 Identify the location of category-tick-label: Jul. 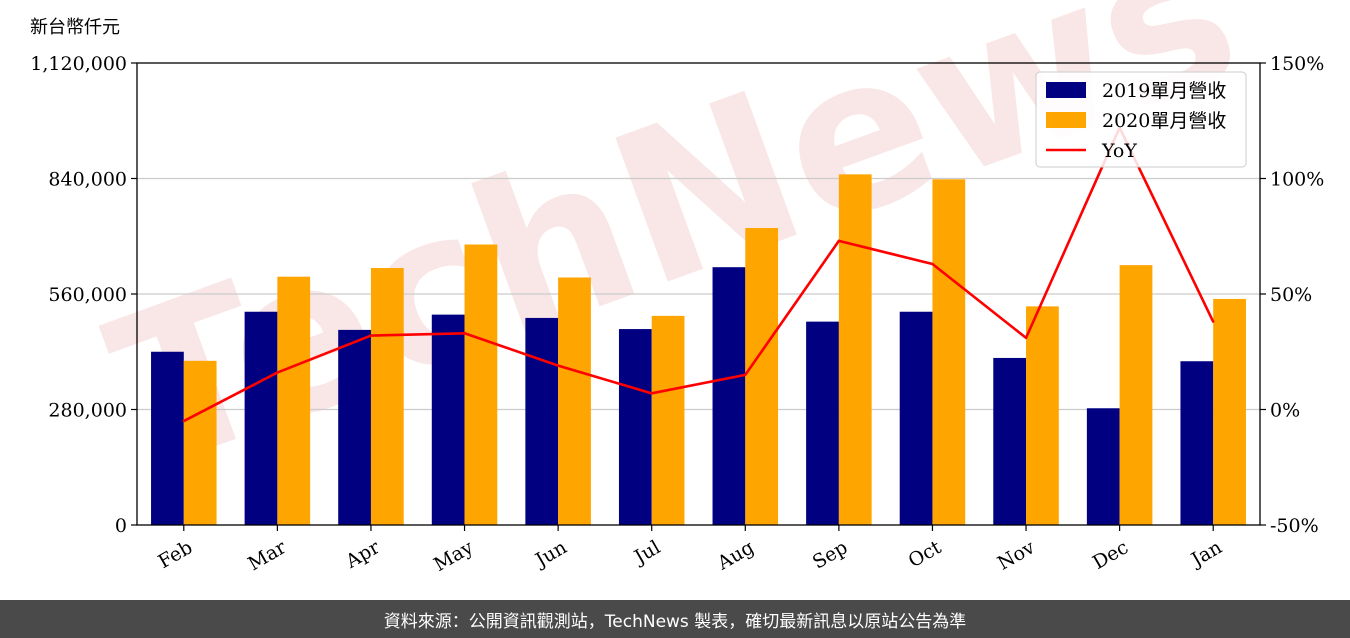
(646, 552).